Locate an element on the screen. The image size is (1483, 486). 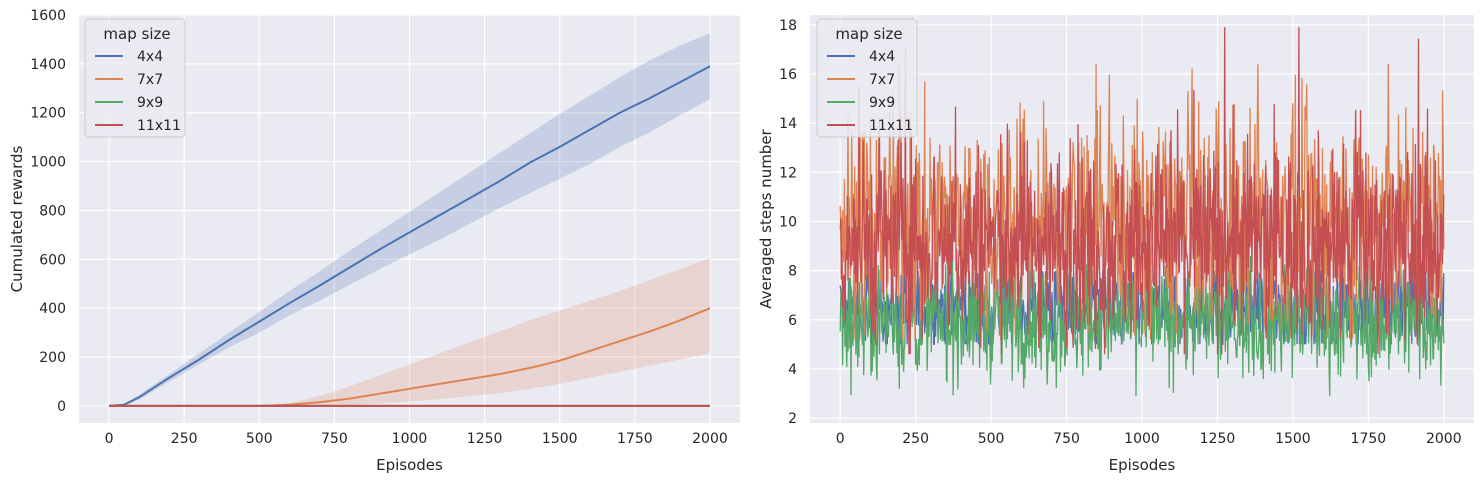
left-y-tick-labels: 0 200 400 600 800 1000 1200 1400 1600 is located at coordinates (48, 211).